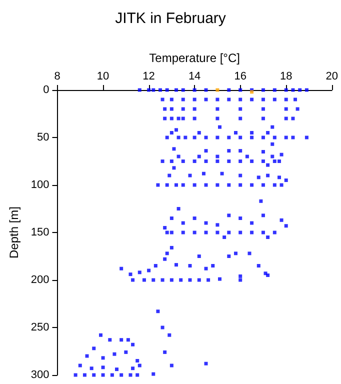  Describe the element at coordinates (46, 90) in the screenshot. I see `y-tick-label: 0` at that location.